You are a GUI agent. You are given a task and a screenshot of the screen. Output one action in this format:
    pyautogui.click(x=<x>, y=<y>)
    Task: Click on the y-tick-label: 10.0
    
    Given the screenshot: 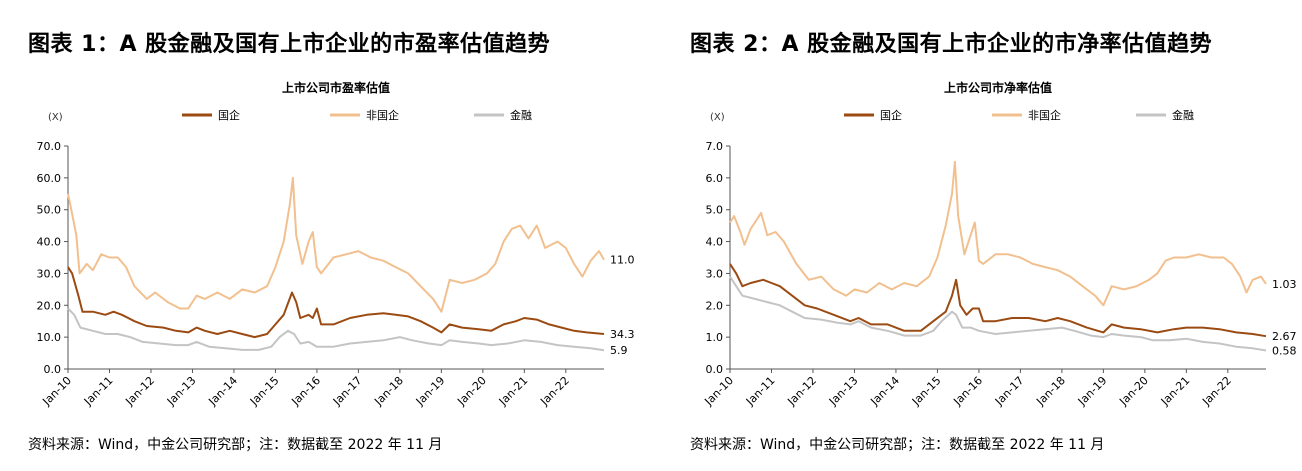 What is the action you would take?
    pyautogui.click(x=49, y=337)
    